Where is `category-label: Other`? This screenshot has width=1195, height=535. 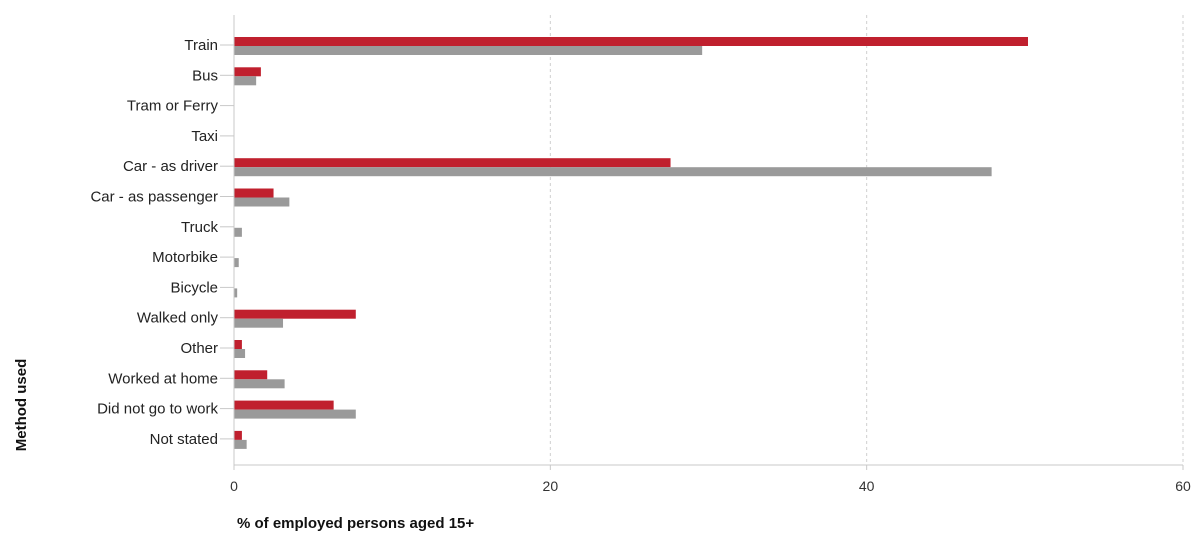 category-label: Other is located at coordinates (199, 348).